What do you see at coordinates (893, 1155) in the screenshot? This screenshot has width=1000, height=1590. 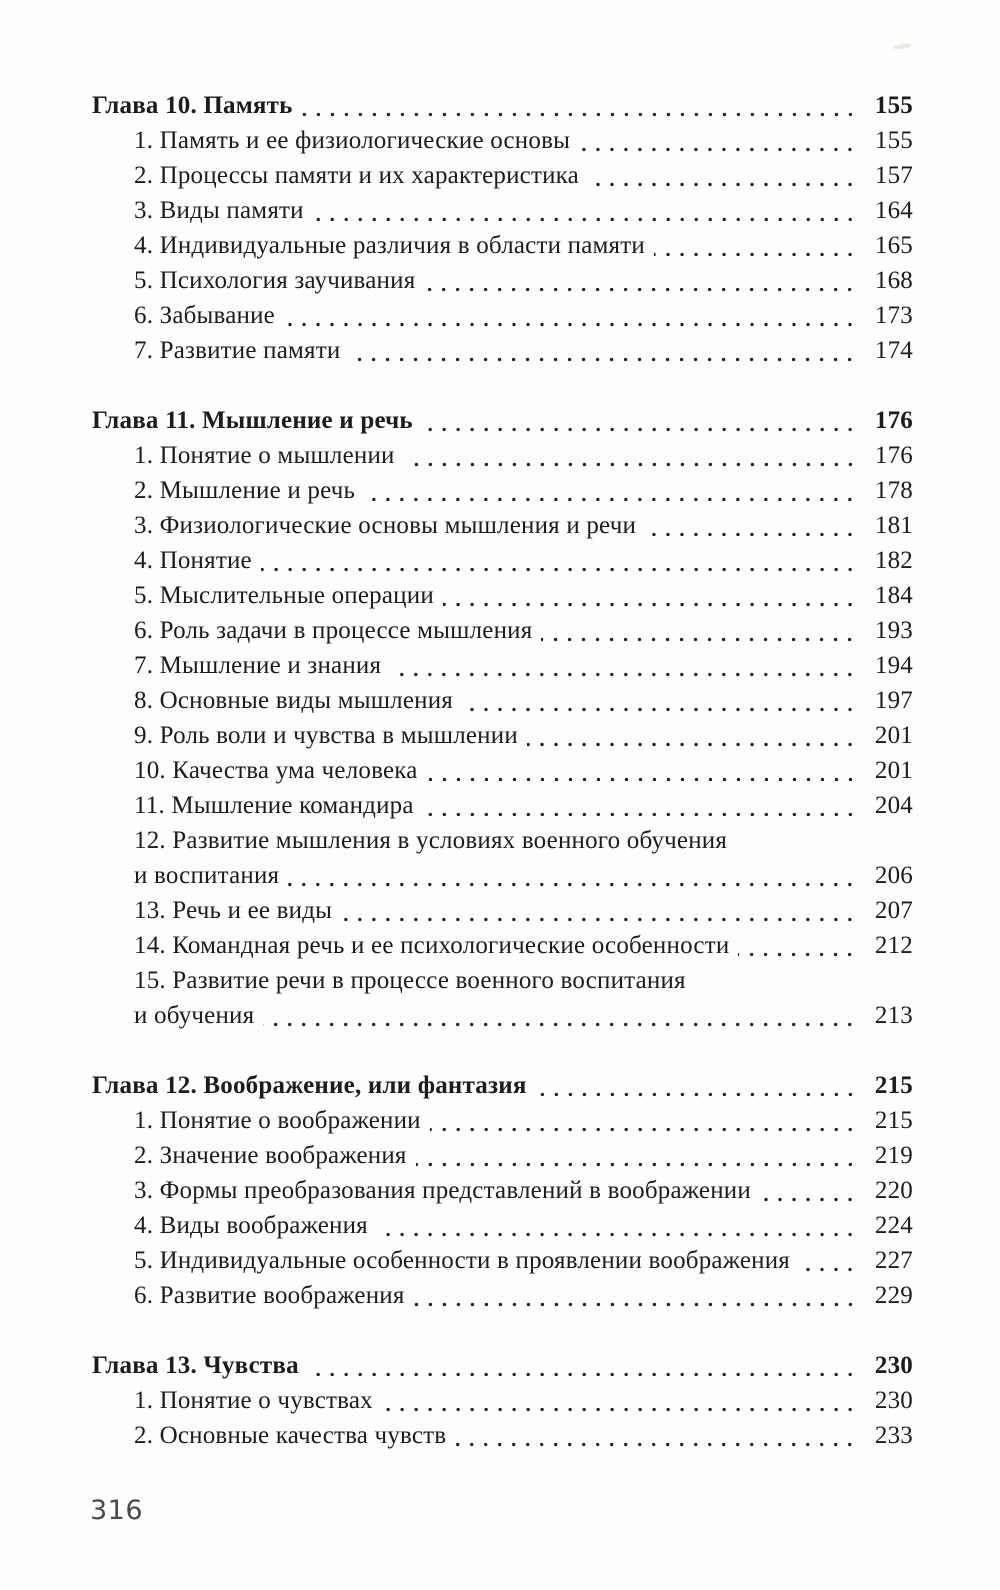 I see `toc-entry-page-number: 219` at bounding box center [893, 1155].